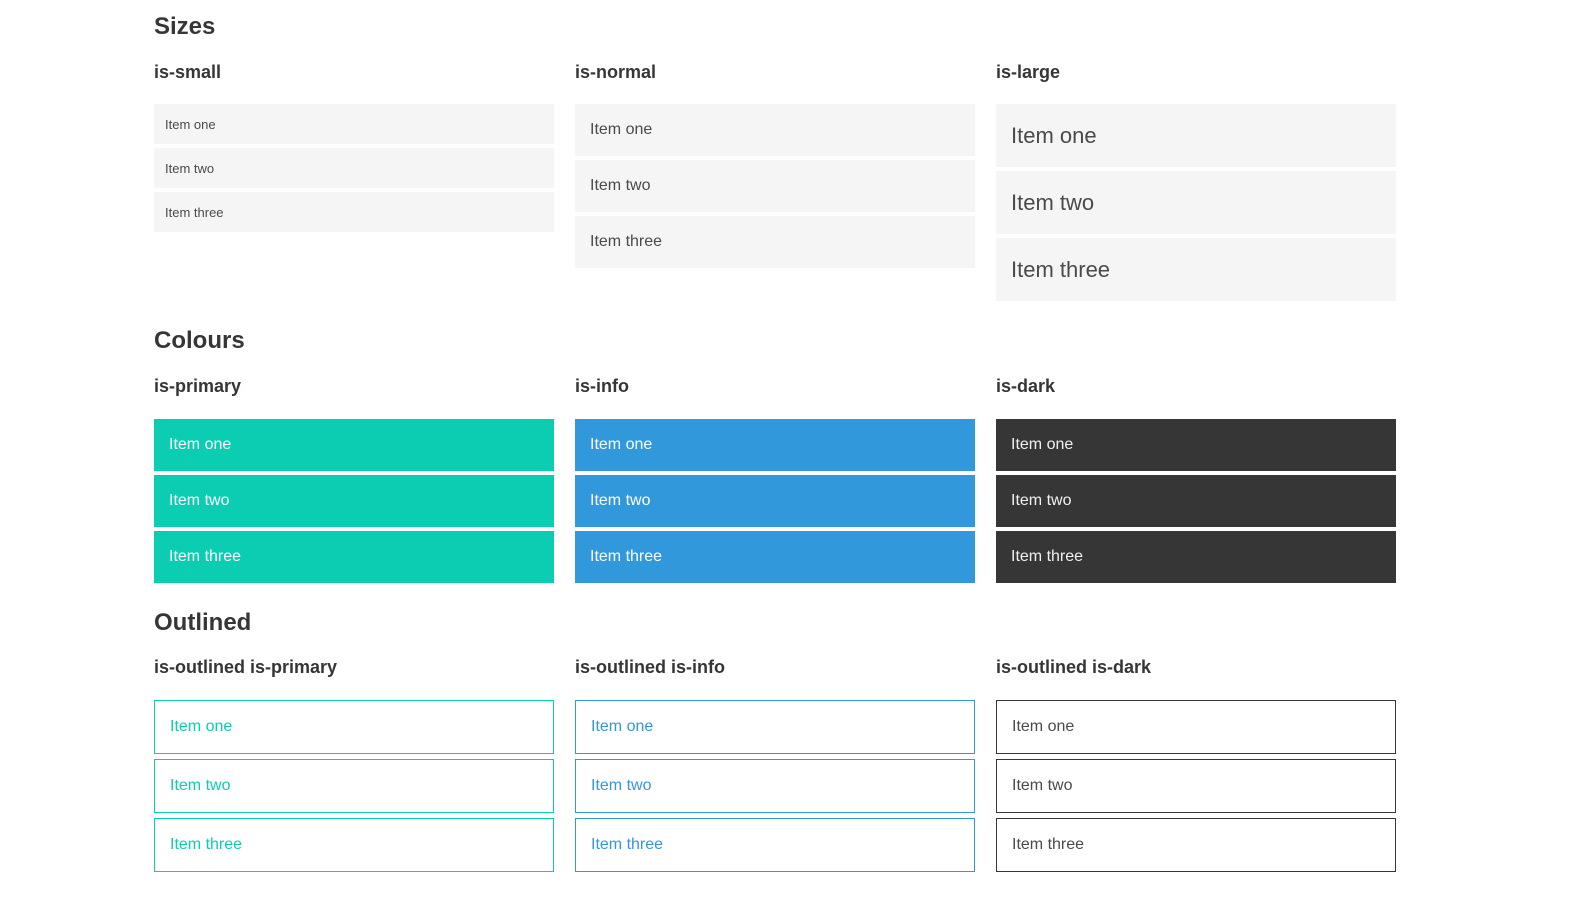 This screenshot has height=897, width=1595. What do you see at coordinates (198, 385) in the screenshot?
I see `group-heading: is-primary` at bounding box center [198, 385].